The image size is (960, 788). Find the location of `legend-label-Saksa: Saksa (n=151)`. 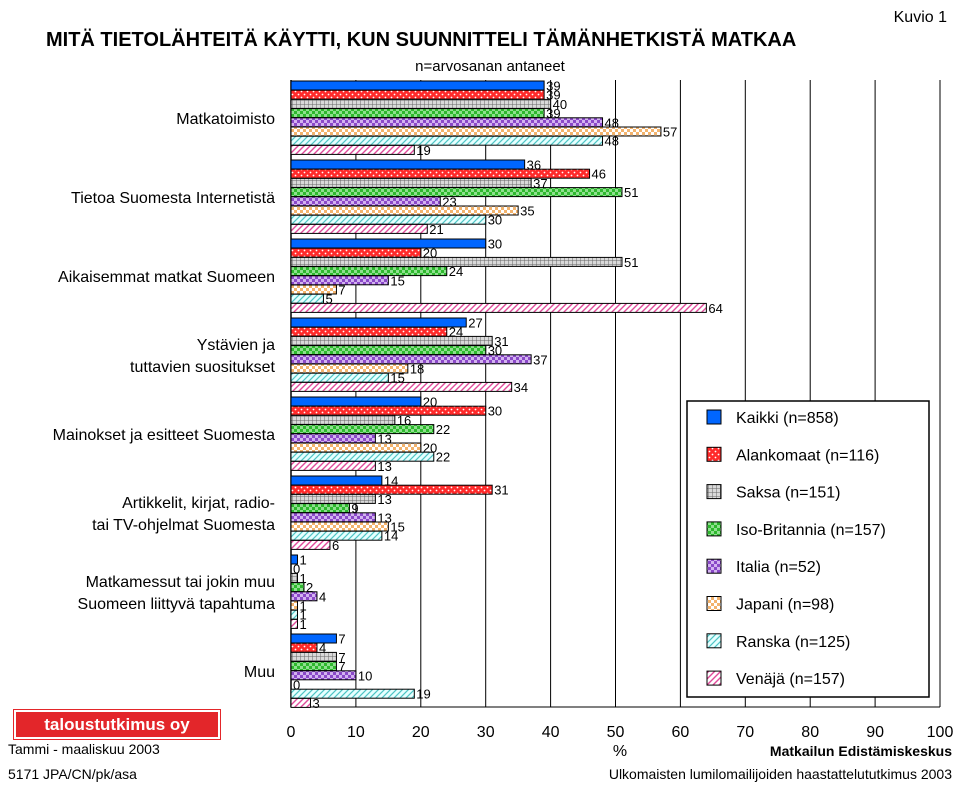

legend-label-Saksa: Saksa (n=151) is located at coordinates (788, 493).